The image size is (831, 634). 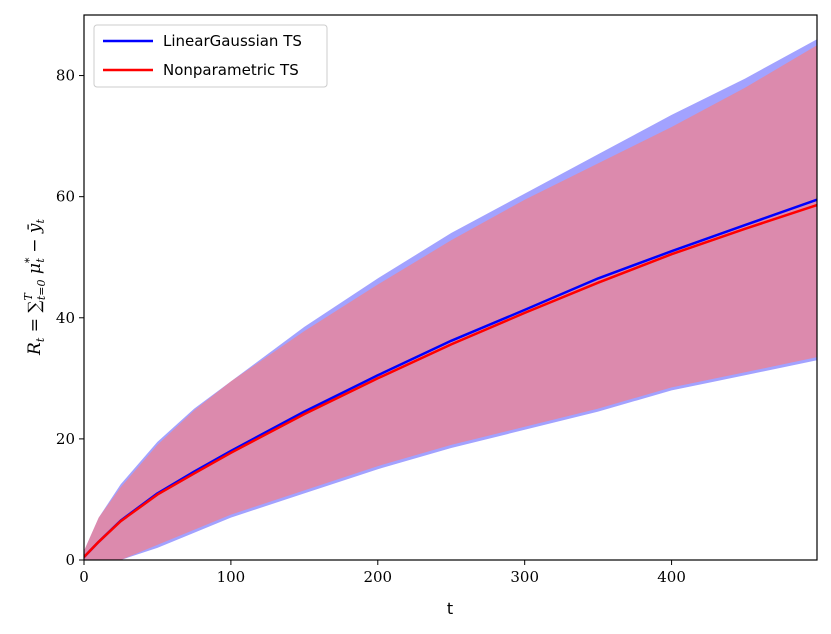 I want to click on y-axis-ticks: 0 20 40 60 80, so click(x=70, y=318).